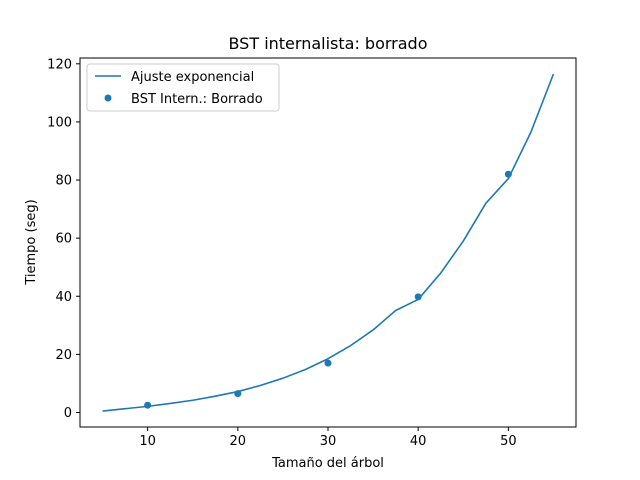 The image size is (640, 480). What do you see at coordinates (508, 441) in the screenshot?
I see `x-tick-label-5: 50` at bounding box center [508, 441].